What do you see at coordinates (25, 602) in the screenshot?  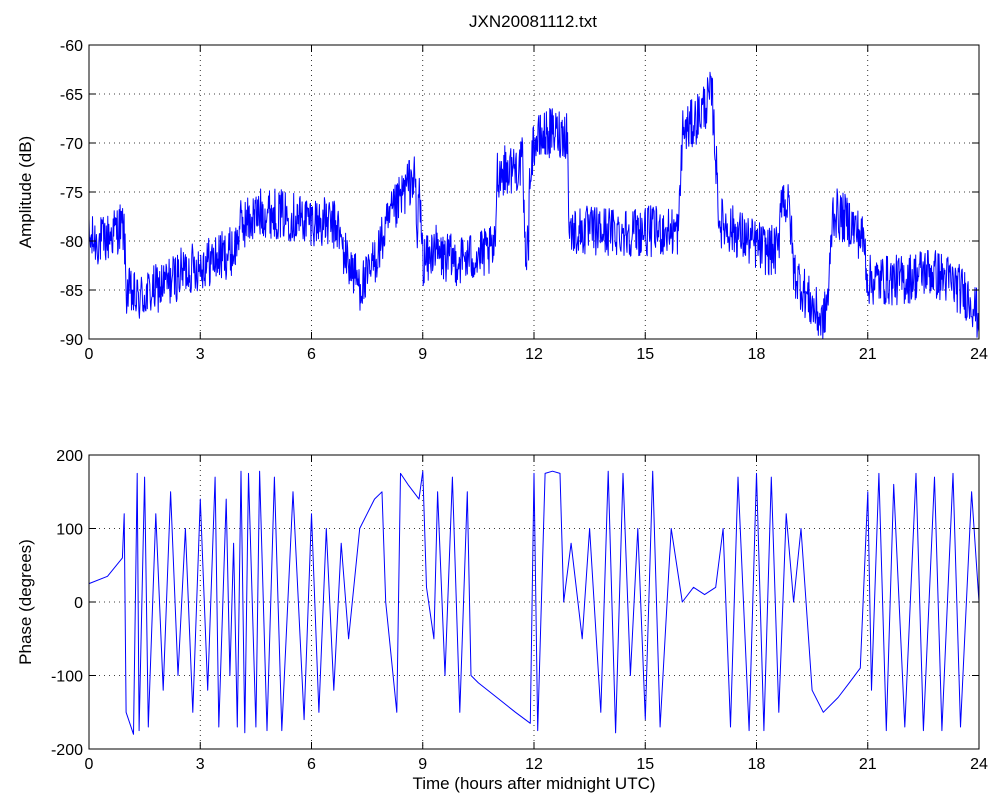 I see `y-axis-label: Phase (degrees)` at bounding box center [25, 602].